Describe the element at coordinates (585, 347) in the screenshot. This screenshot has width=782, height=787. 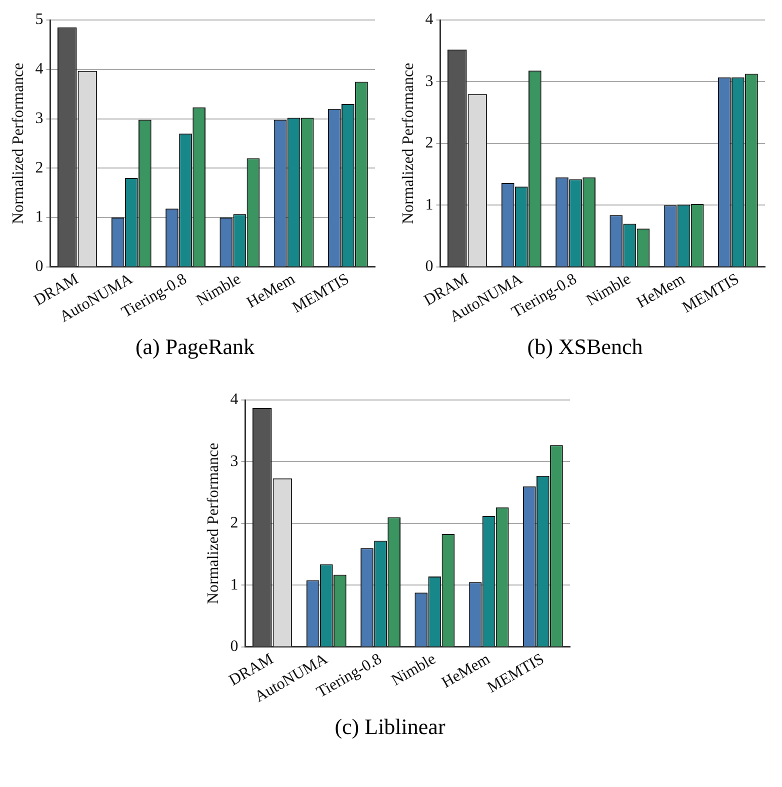
I see `text: (b) XSBench` at that location.